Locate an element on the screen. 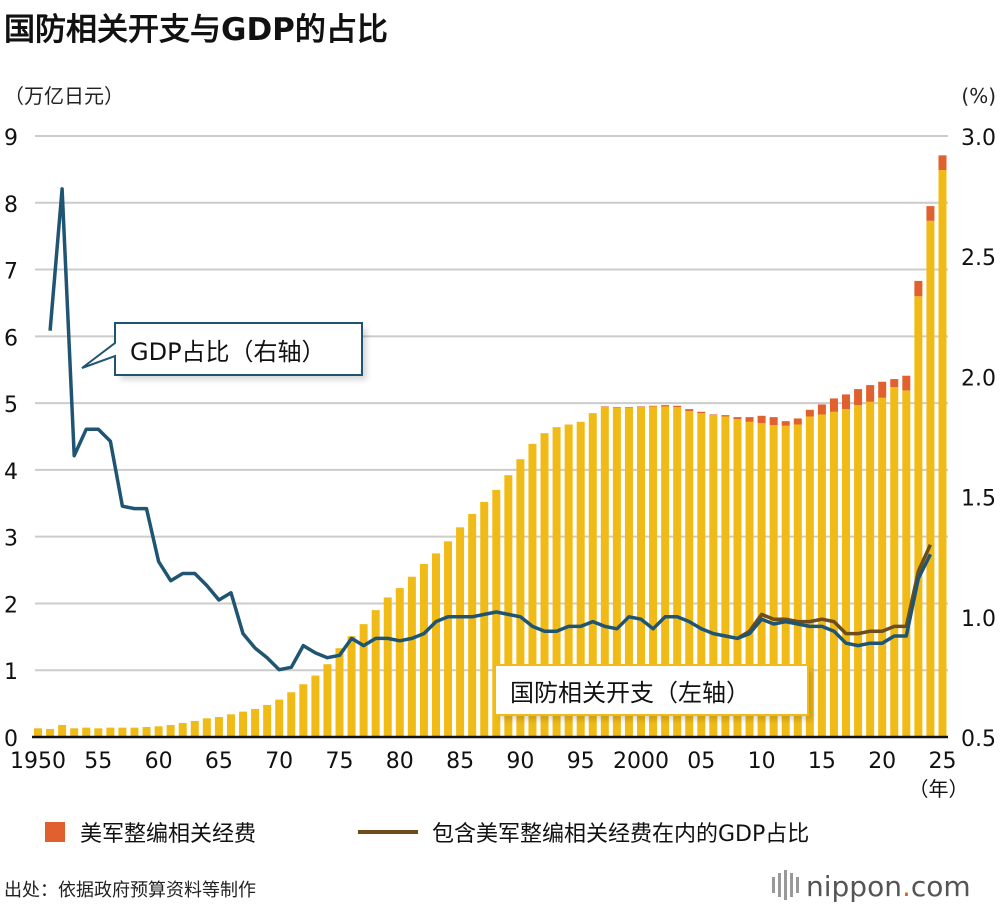 The width and height of the screenshot is (1000, 910). left-tick-label: 9 is located at coordinates (11, 138).